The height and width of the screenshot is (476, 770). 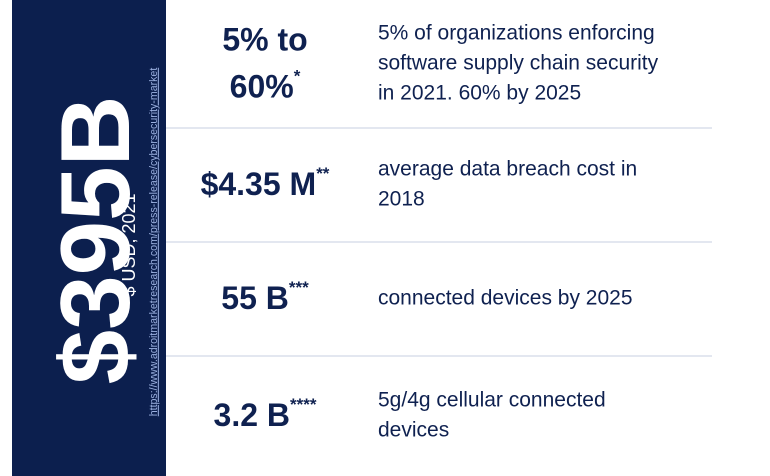 I want to click on stat-value: 3.2 B****, so click(x=265, y=414).